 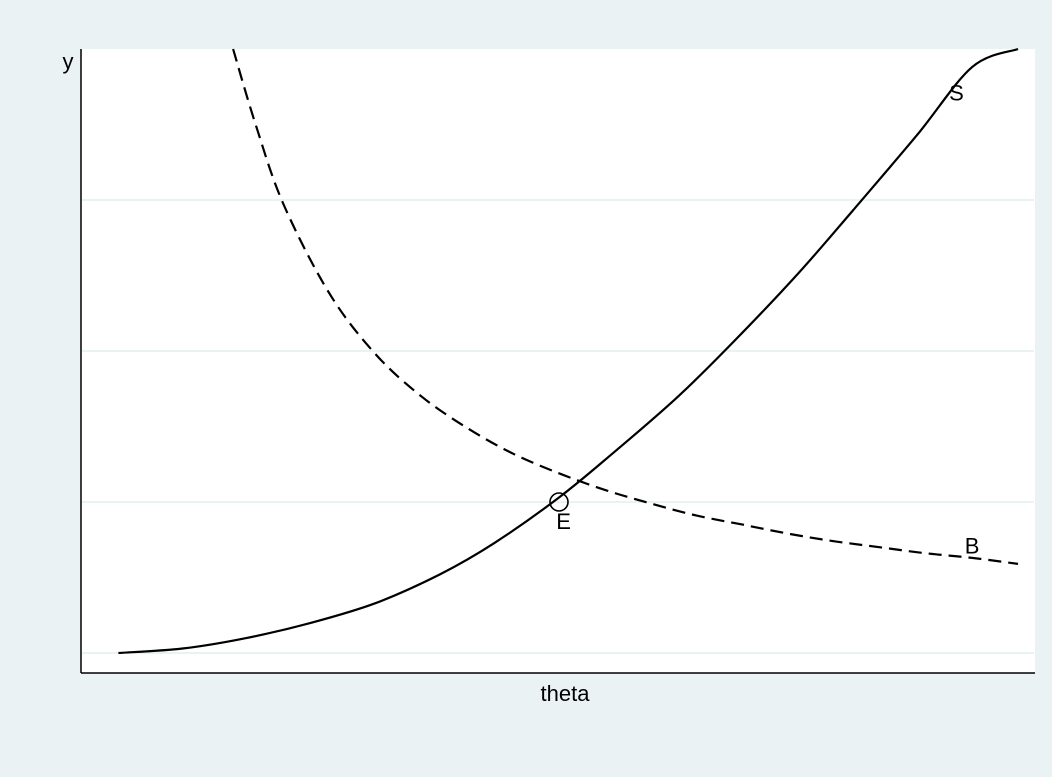 What do you see at coordinates (563, 521) in the screenshot?
I see `annotation-E: E` at bounding box center [563, 521].